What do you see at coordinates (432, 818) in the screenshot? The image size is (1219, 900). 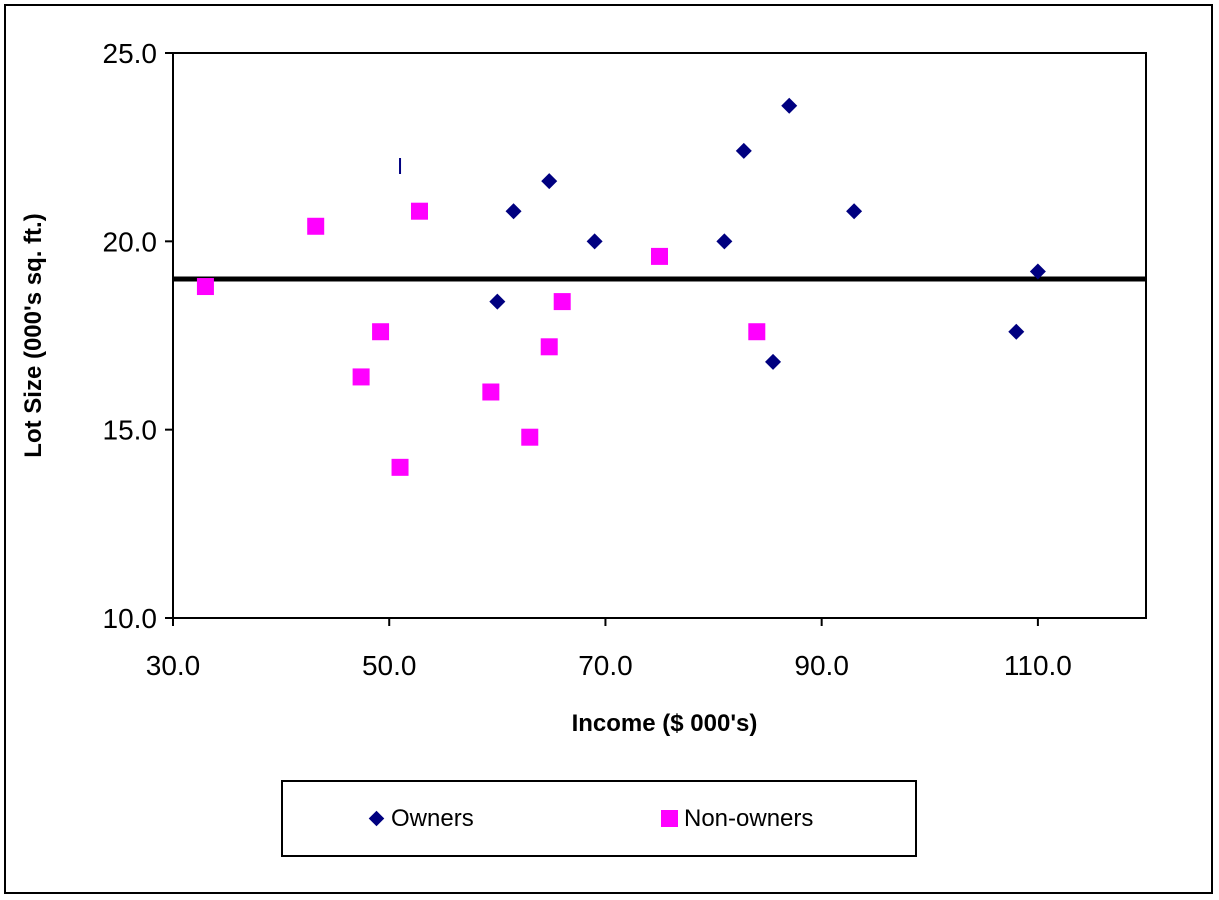 I see `legend-label-owners: Owners` at bounding box center [432, 818].